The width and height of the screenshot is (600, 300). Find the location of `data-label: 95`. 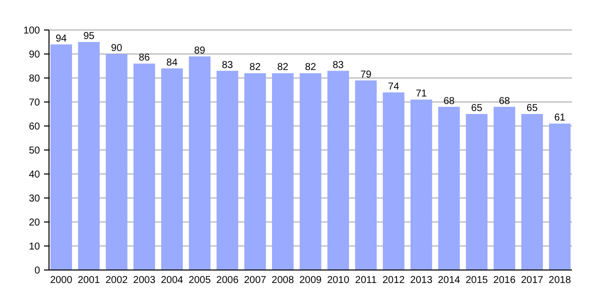

data-label: 95 is located at coordinates (89, 36).